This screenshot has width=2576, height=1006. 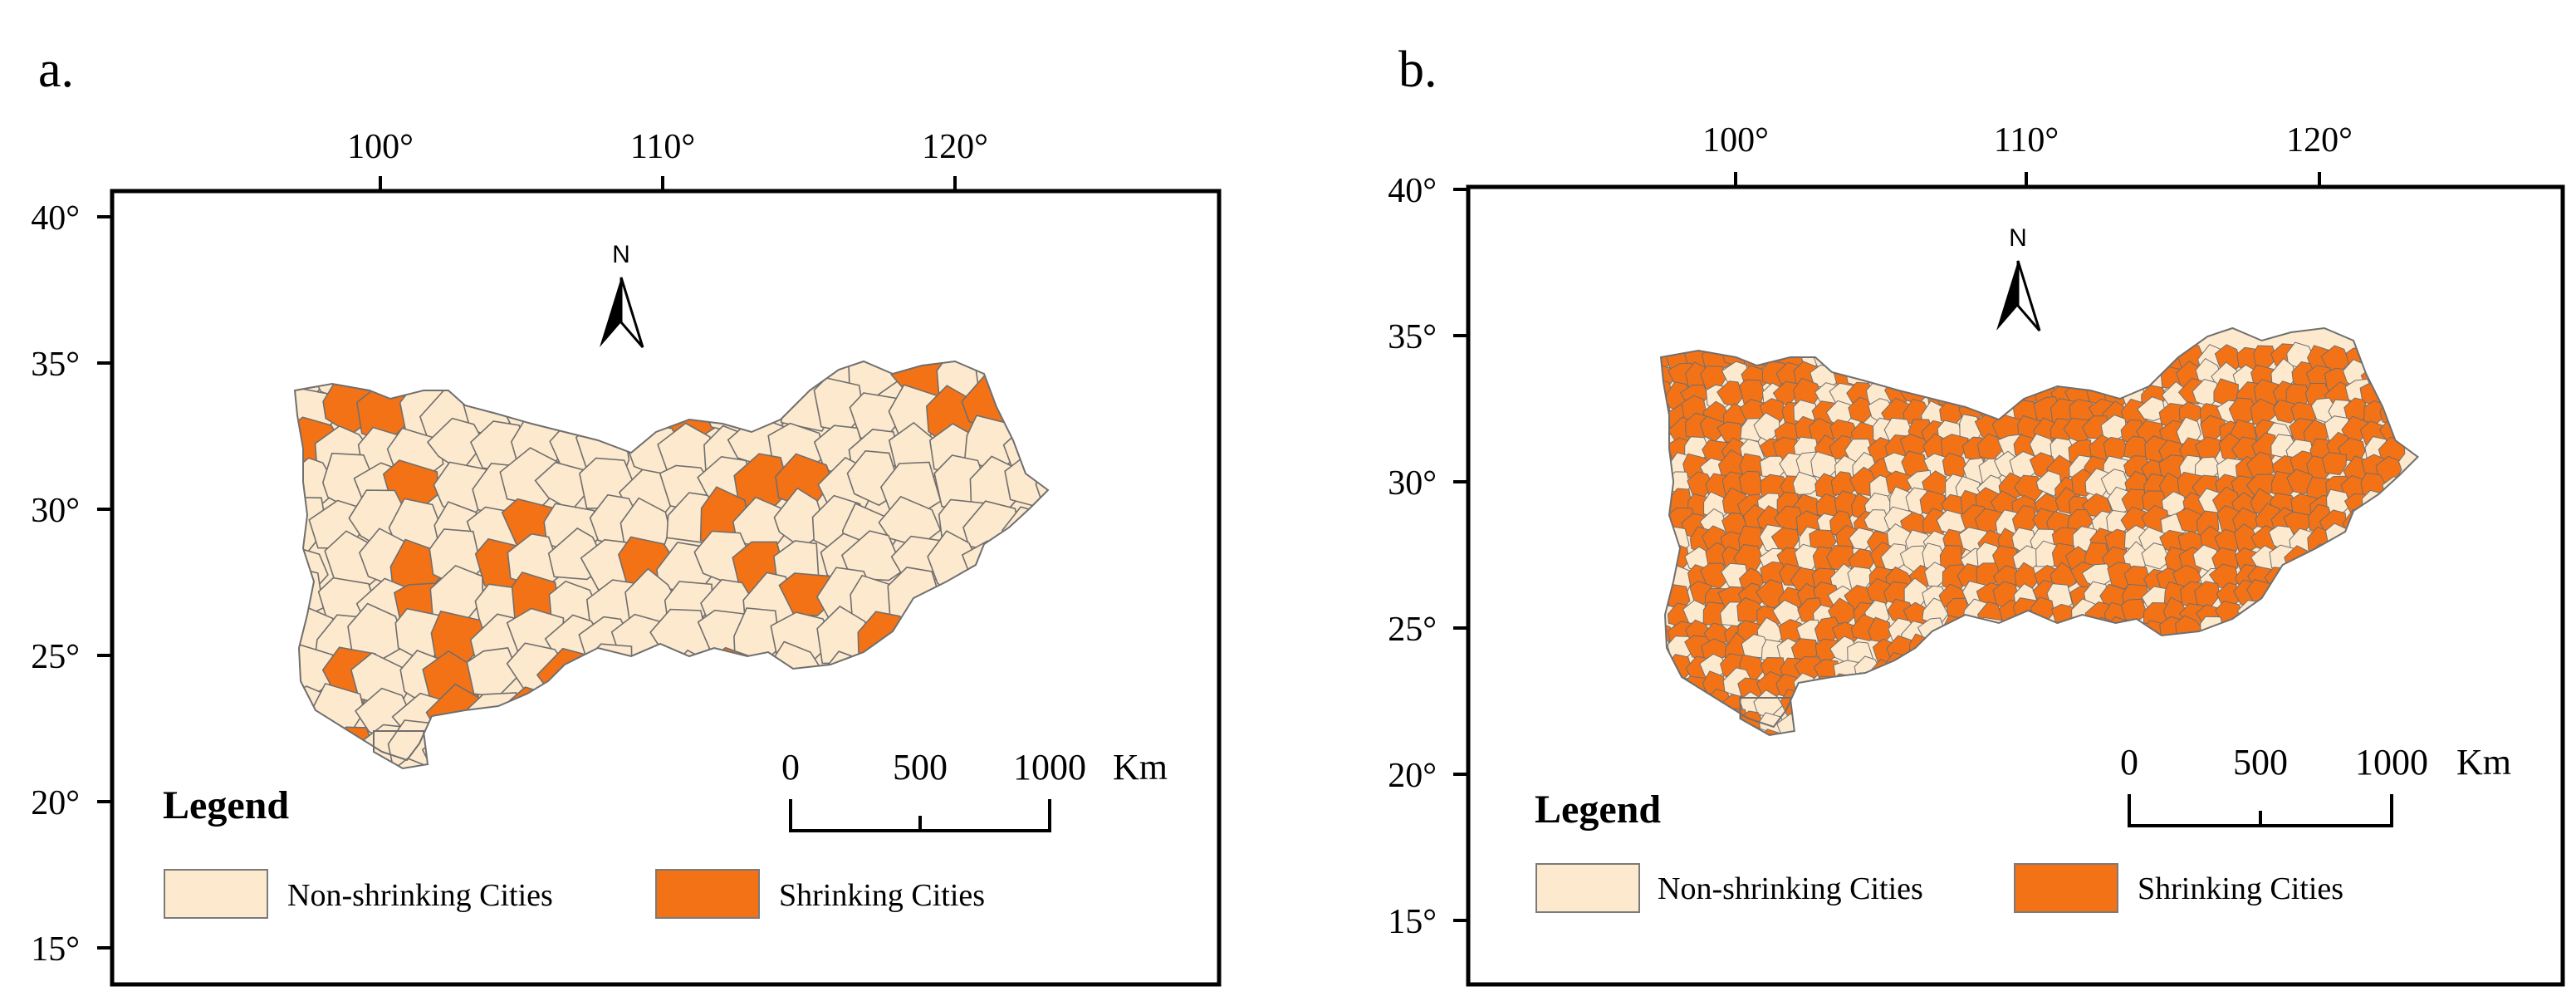 What do you see at coordinates (622, 295) in the screenshot?
I see `north-arrow-a: N` at bounding box center [622, 295].